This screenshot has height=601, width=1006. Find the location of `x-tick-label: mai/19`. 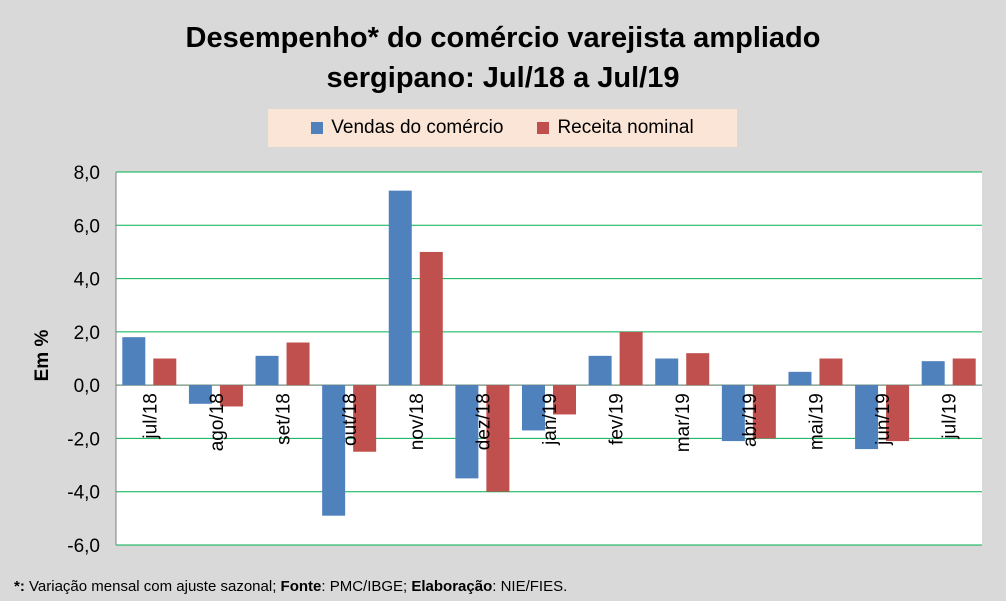

x-tick-label: mai/19 is located at coordinates (816, 421).